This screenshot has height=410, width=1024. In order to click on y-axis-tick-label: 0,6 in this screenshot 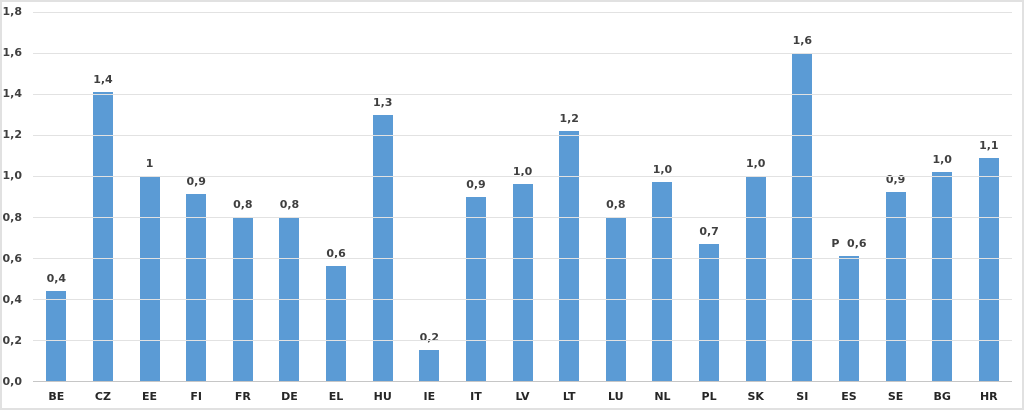, I will do `click(12, 258)`.